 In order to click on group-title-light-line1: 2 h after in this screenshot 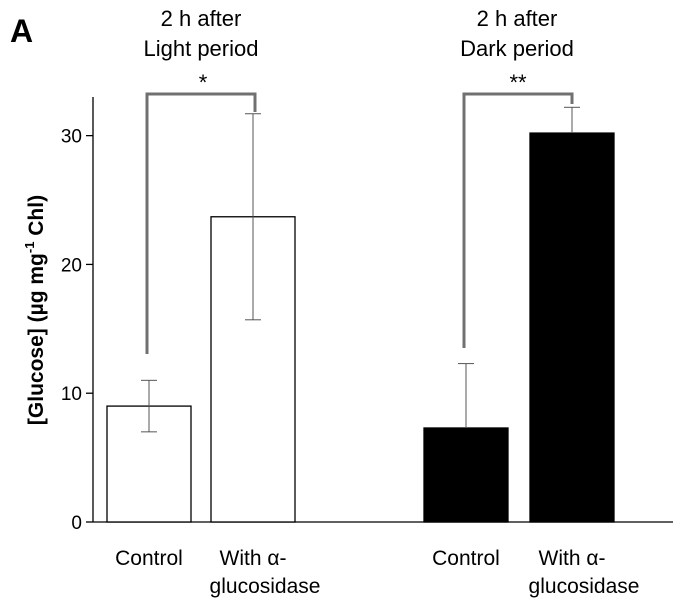, I will do `click(201, 18)`.